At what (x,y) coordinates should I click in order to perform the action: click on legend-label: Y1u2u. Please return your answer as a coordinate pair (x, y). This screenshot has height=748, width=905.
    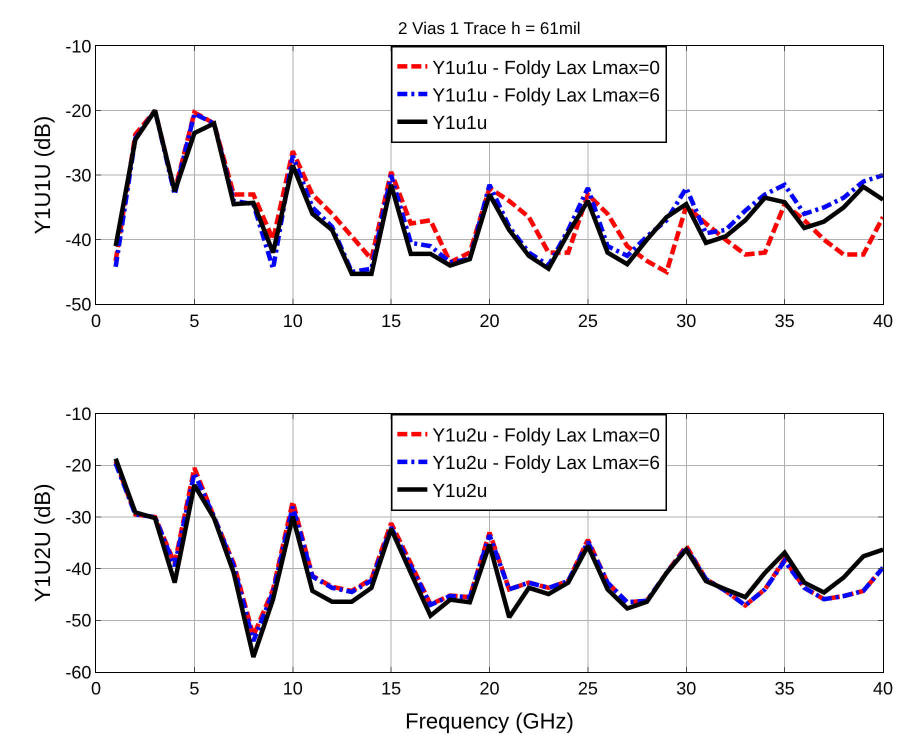
    Looking at the image, I should click on (460, 491).